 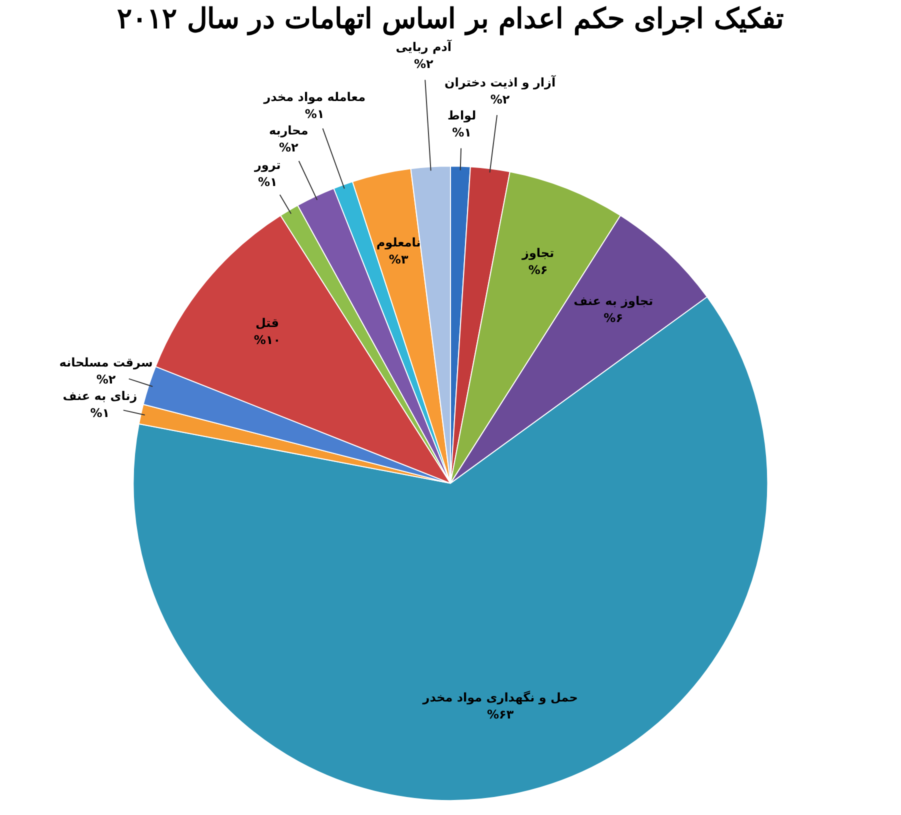 What do you see at coordinates (461, 115) in the screenshot?
I see `slice-label: لواط` at bounding box center [461, 115].